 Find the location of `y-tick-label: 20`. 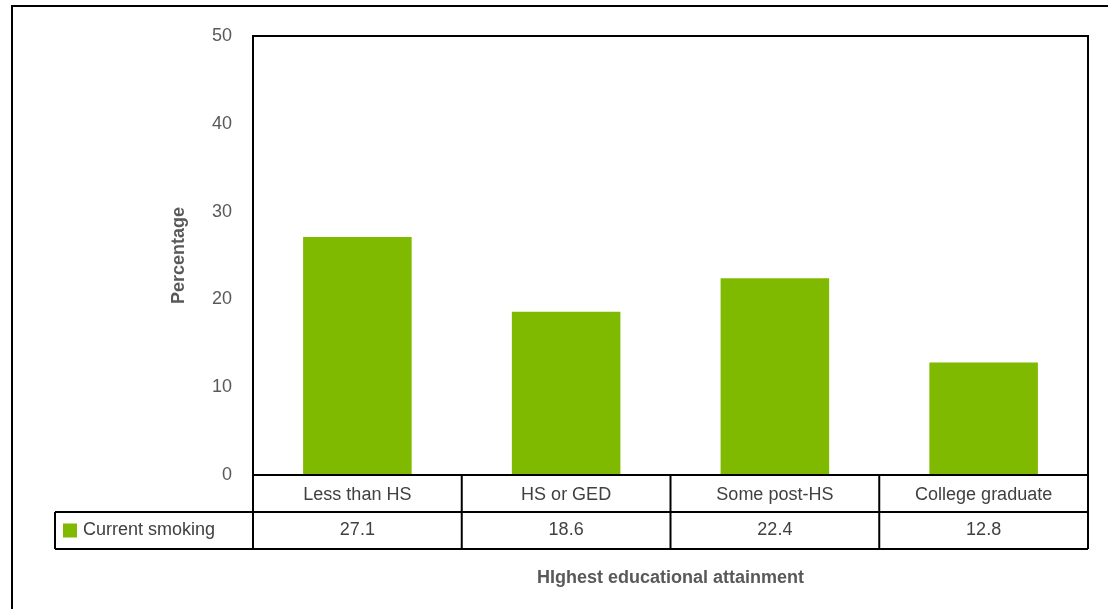

y-tick-label: 20 is located at coordinates (221, 298).